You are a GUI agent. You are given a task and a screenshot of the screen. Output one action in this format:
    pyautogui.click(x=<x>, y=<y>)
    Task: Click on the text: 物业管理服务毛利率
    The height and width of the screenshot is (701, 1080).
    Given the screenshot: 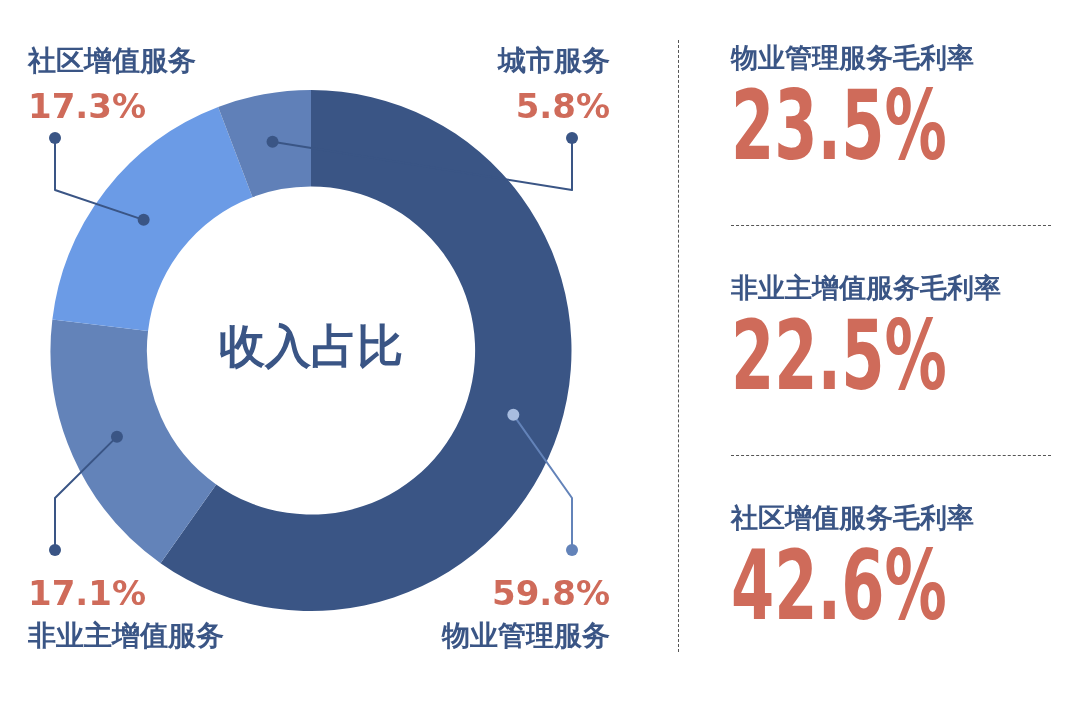 What is the action you would take?
    pyautogui.click(x=853, y=58)
    